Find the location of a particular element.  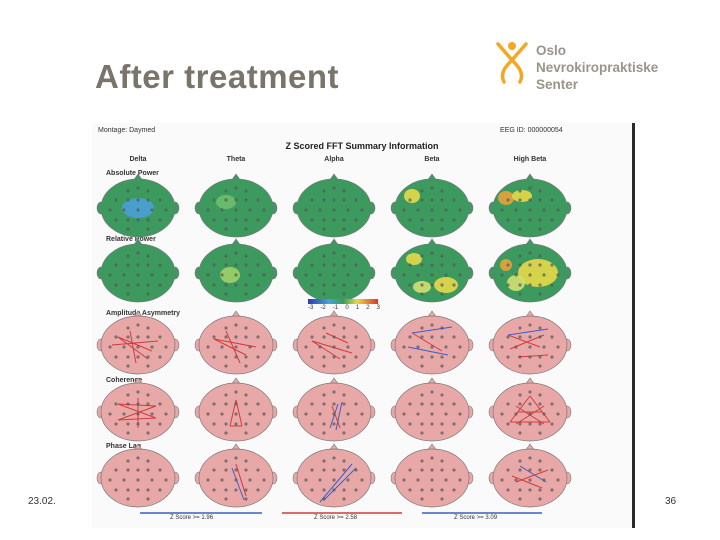

logo-line-2: Nevrokiropraktiske Senter is located at coordinates (597, 76).